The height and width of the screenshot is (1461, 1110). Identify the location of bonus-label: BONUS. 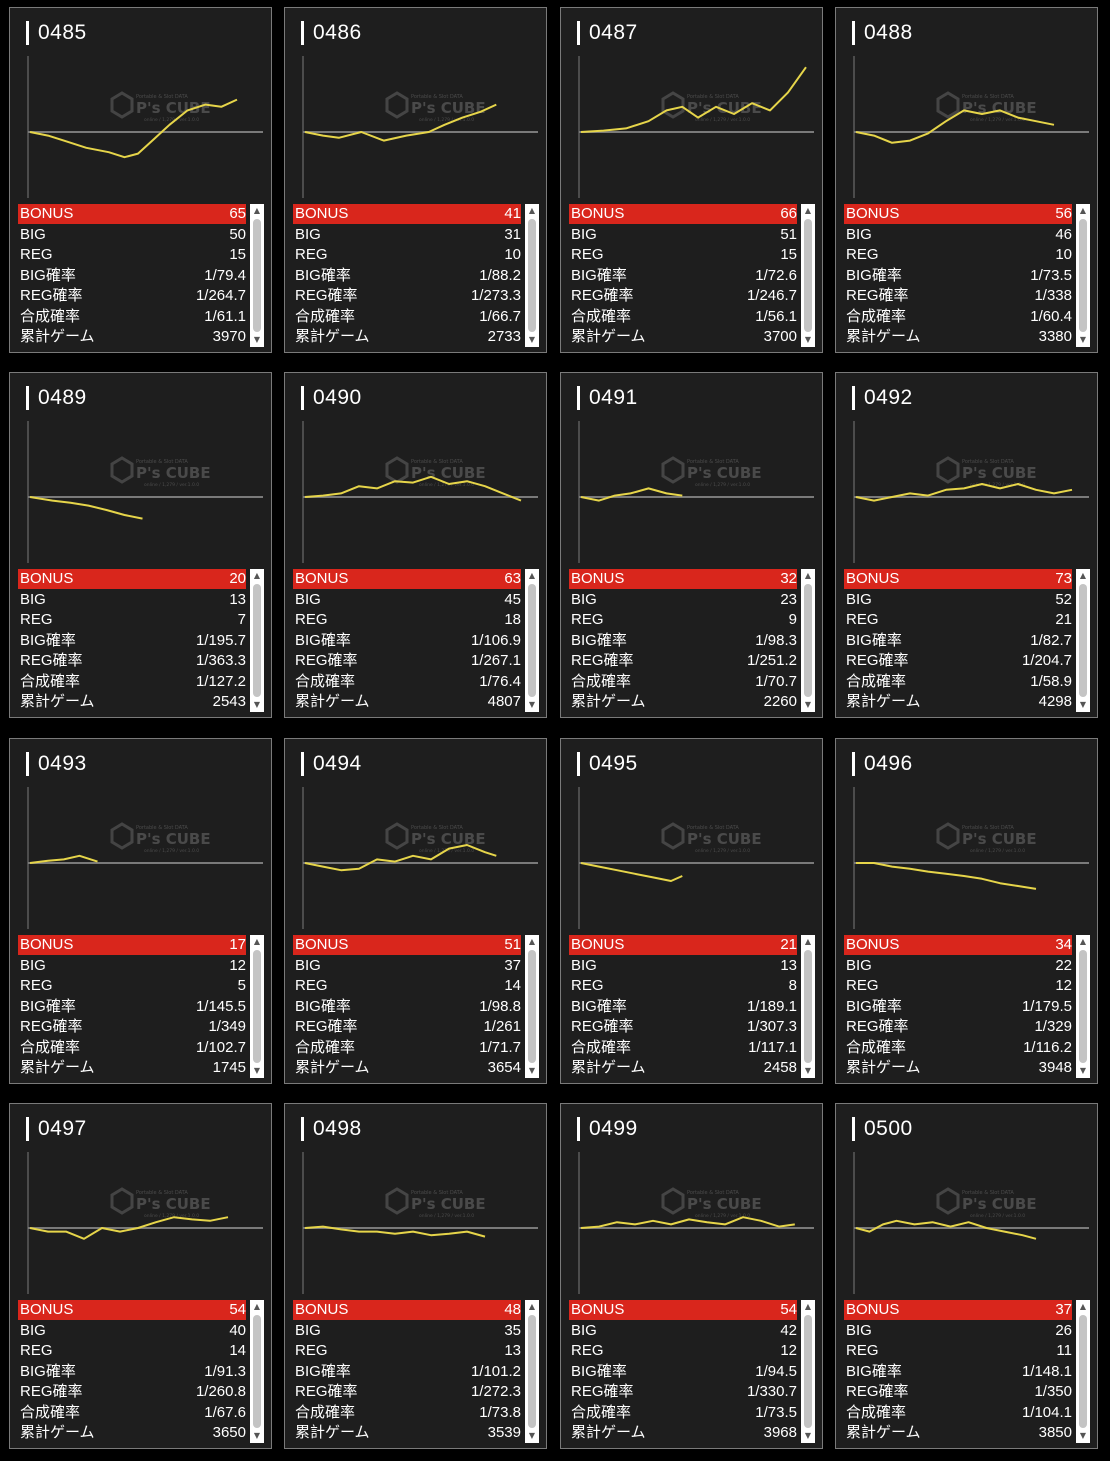
(322, 578).